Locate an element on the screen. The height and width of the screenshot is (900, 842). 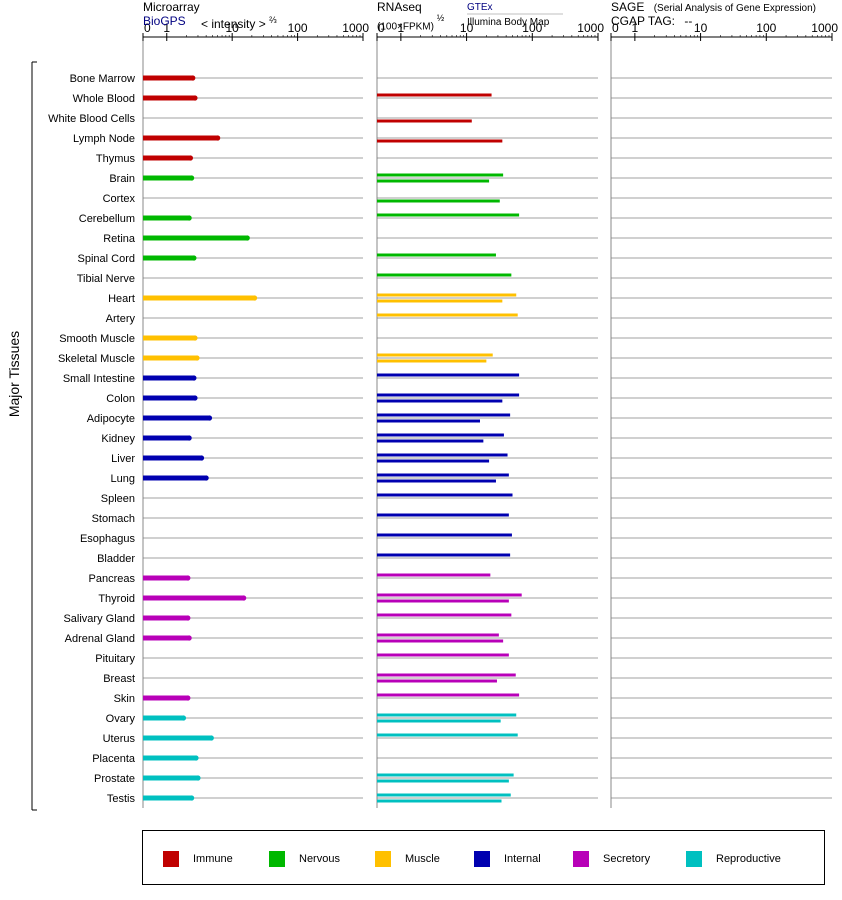
legend-label-immune: Immune is located at coordinates (213, 859).